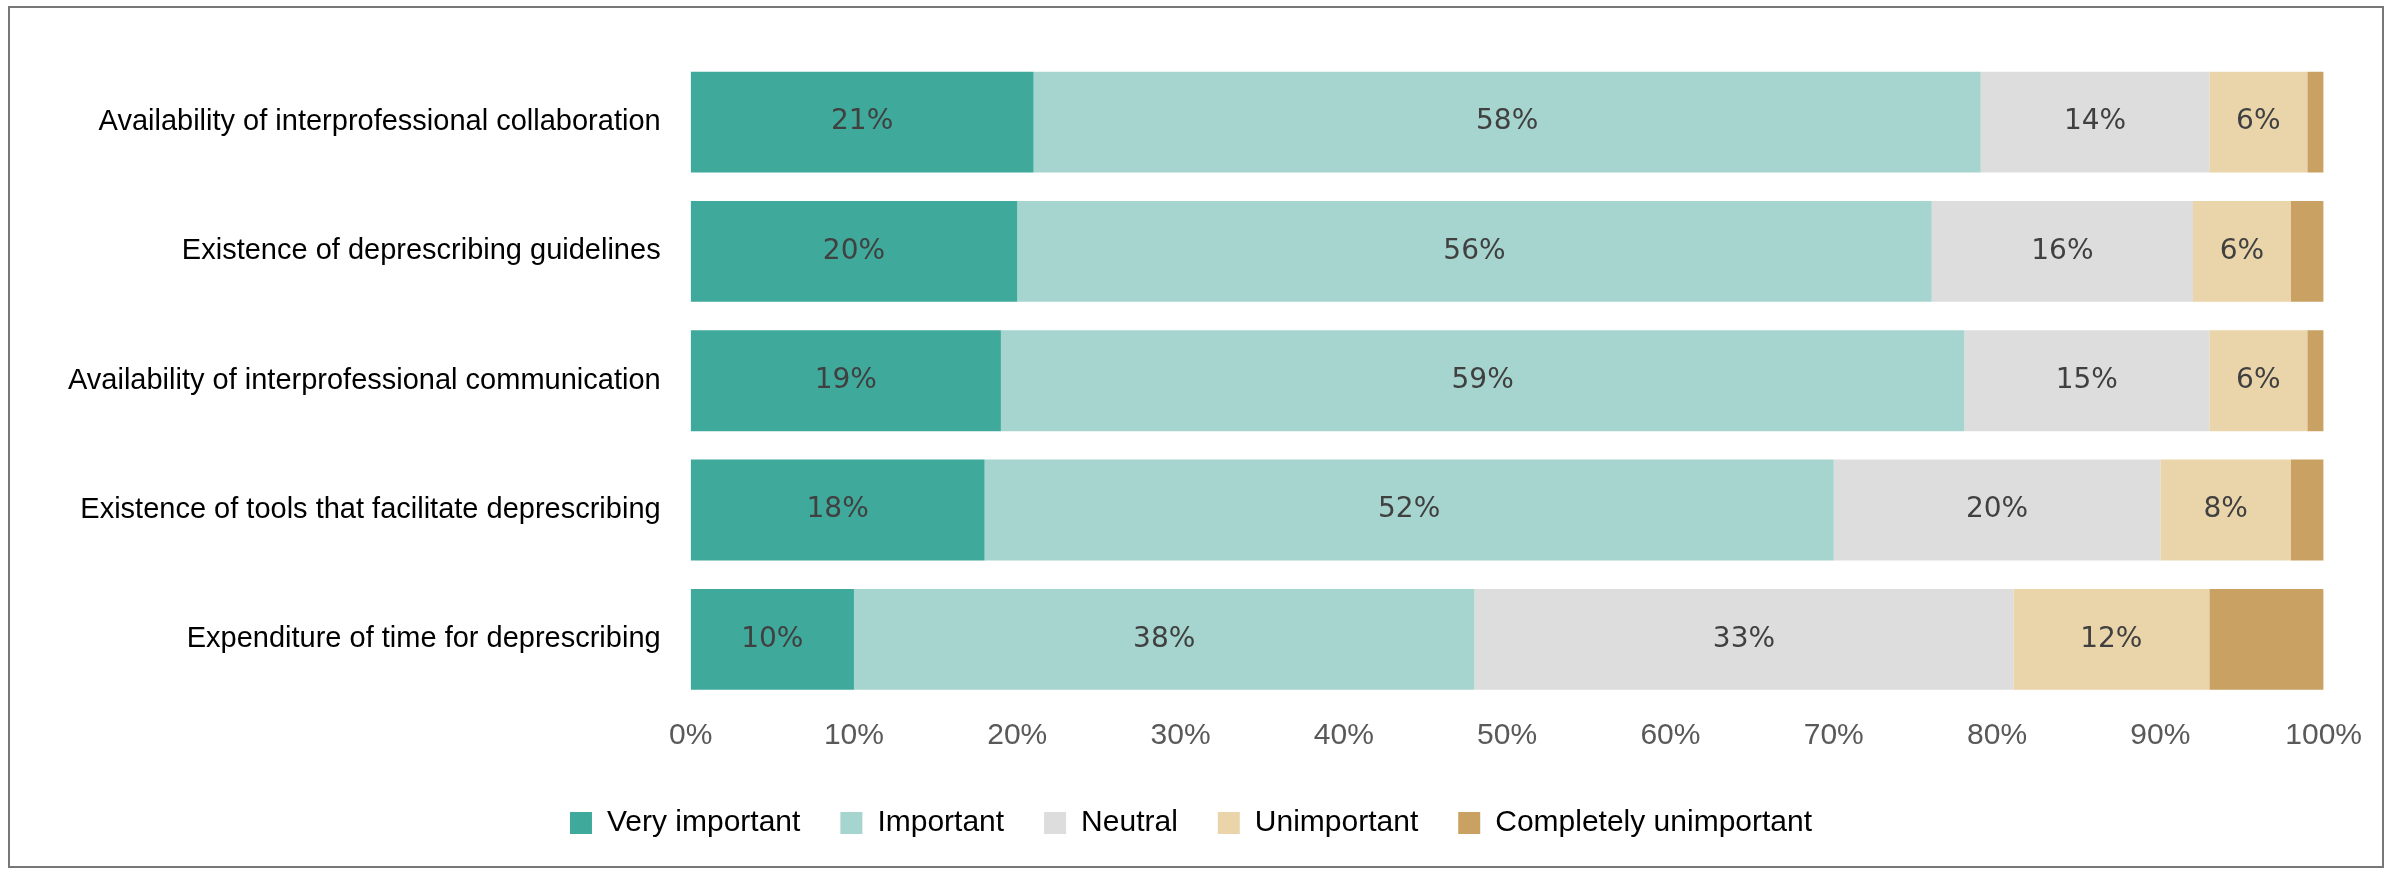 The image size is (2399, 879). I want to click on data-label: 58%, so click(1507, 120).